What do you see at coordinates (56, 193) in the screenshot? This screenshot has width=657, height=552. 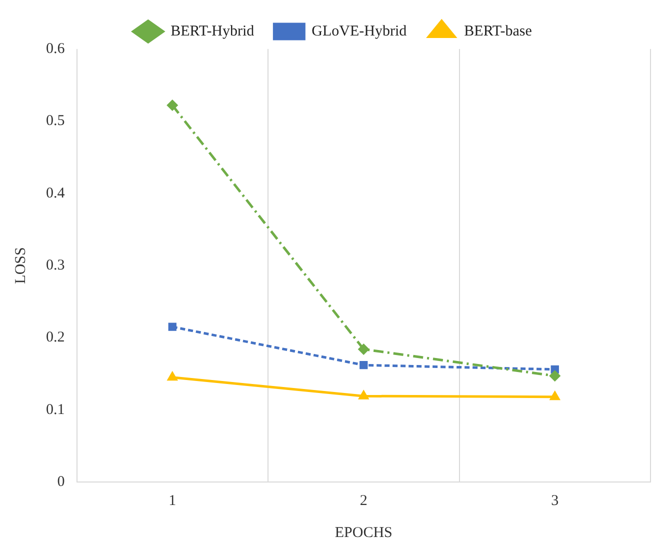 I see `y-tick-label: 0.4` at bounding box center [56, 193].